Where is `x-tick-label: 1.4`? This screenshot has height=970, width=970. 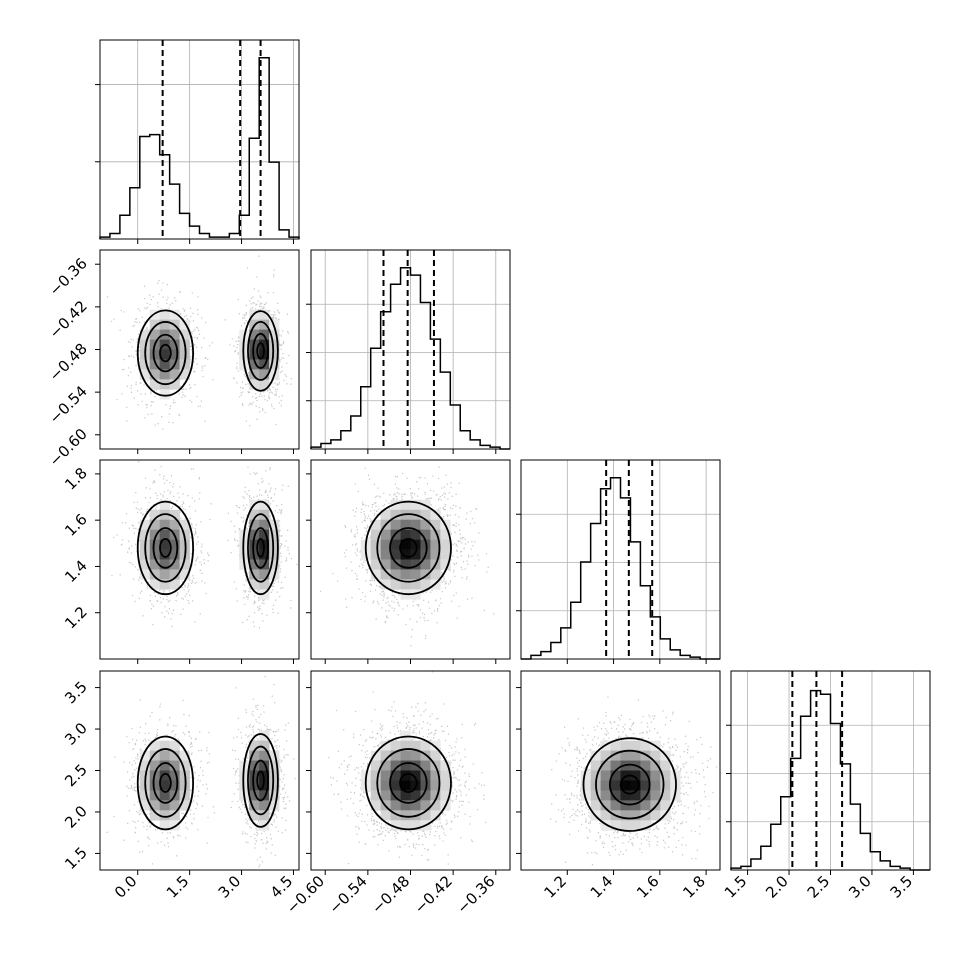
x-tick-label: 1.4 is located at coordinates (602, 887).